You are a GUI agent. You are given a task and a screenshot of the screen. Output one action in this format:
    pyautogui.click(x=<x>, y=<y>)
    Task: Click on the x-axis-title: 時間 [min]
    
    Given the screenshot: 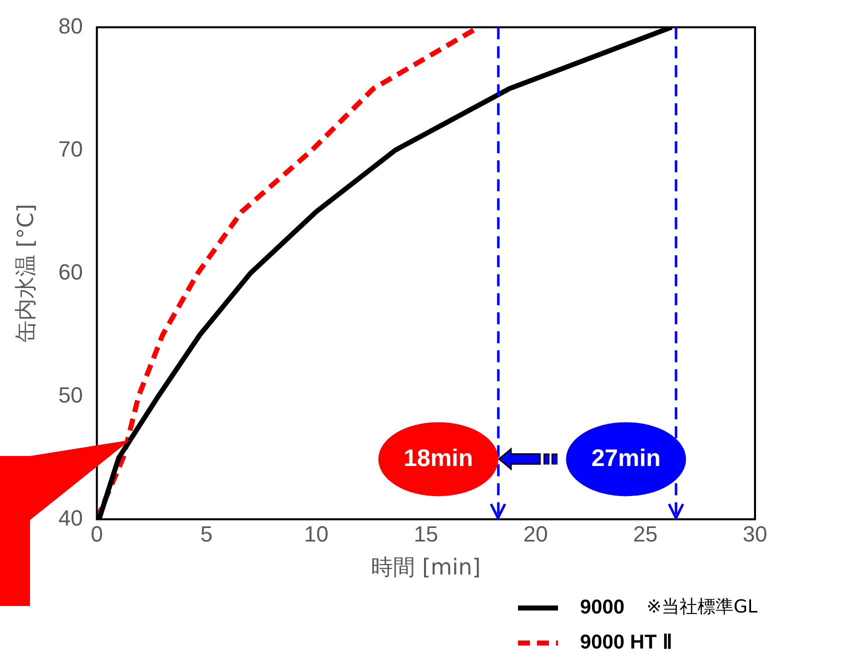 What is the action you would take?
    pyautogui.click(x=426, y=568)
    